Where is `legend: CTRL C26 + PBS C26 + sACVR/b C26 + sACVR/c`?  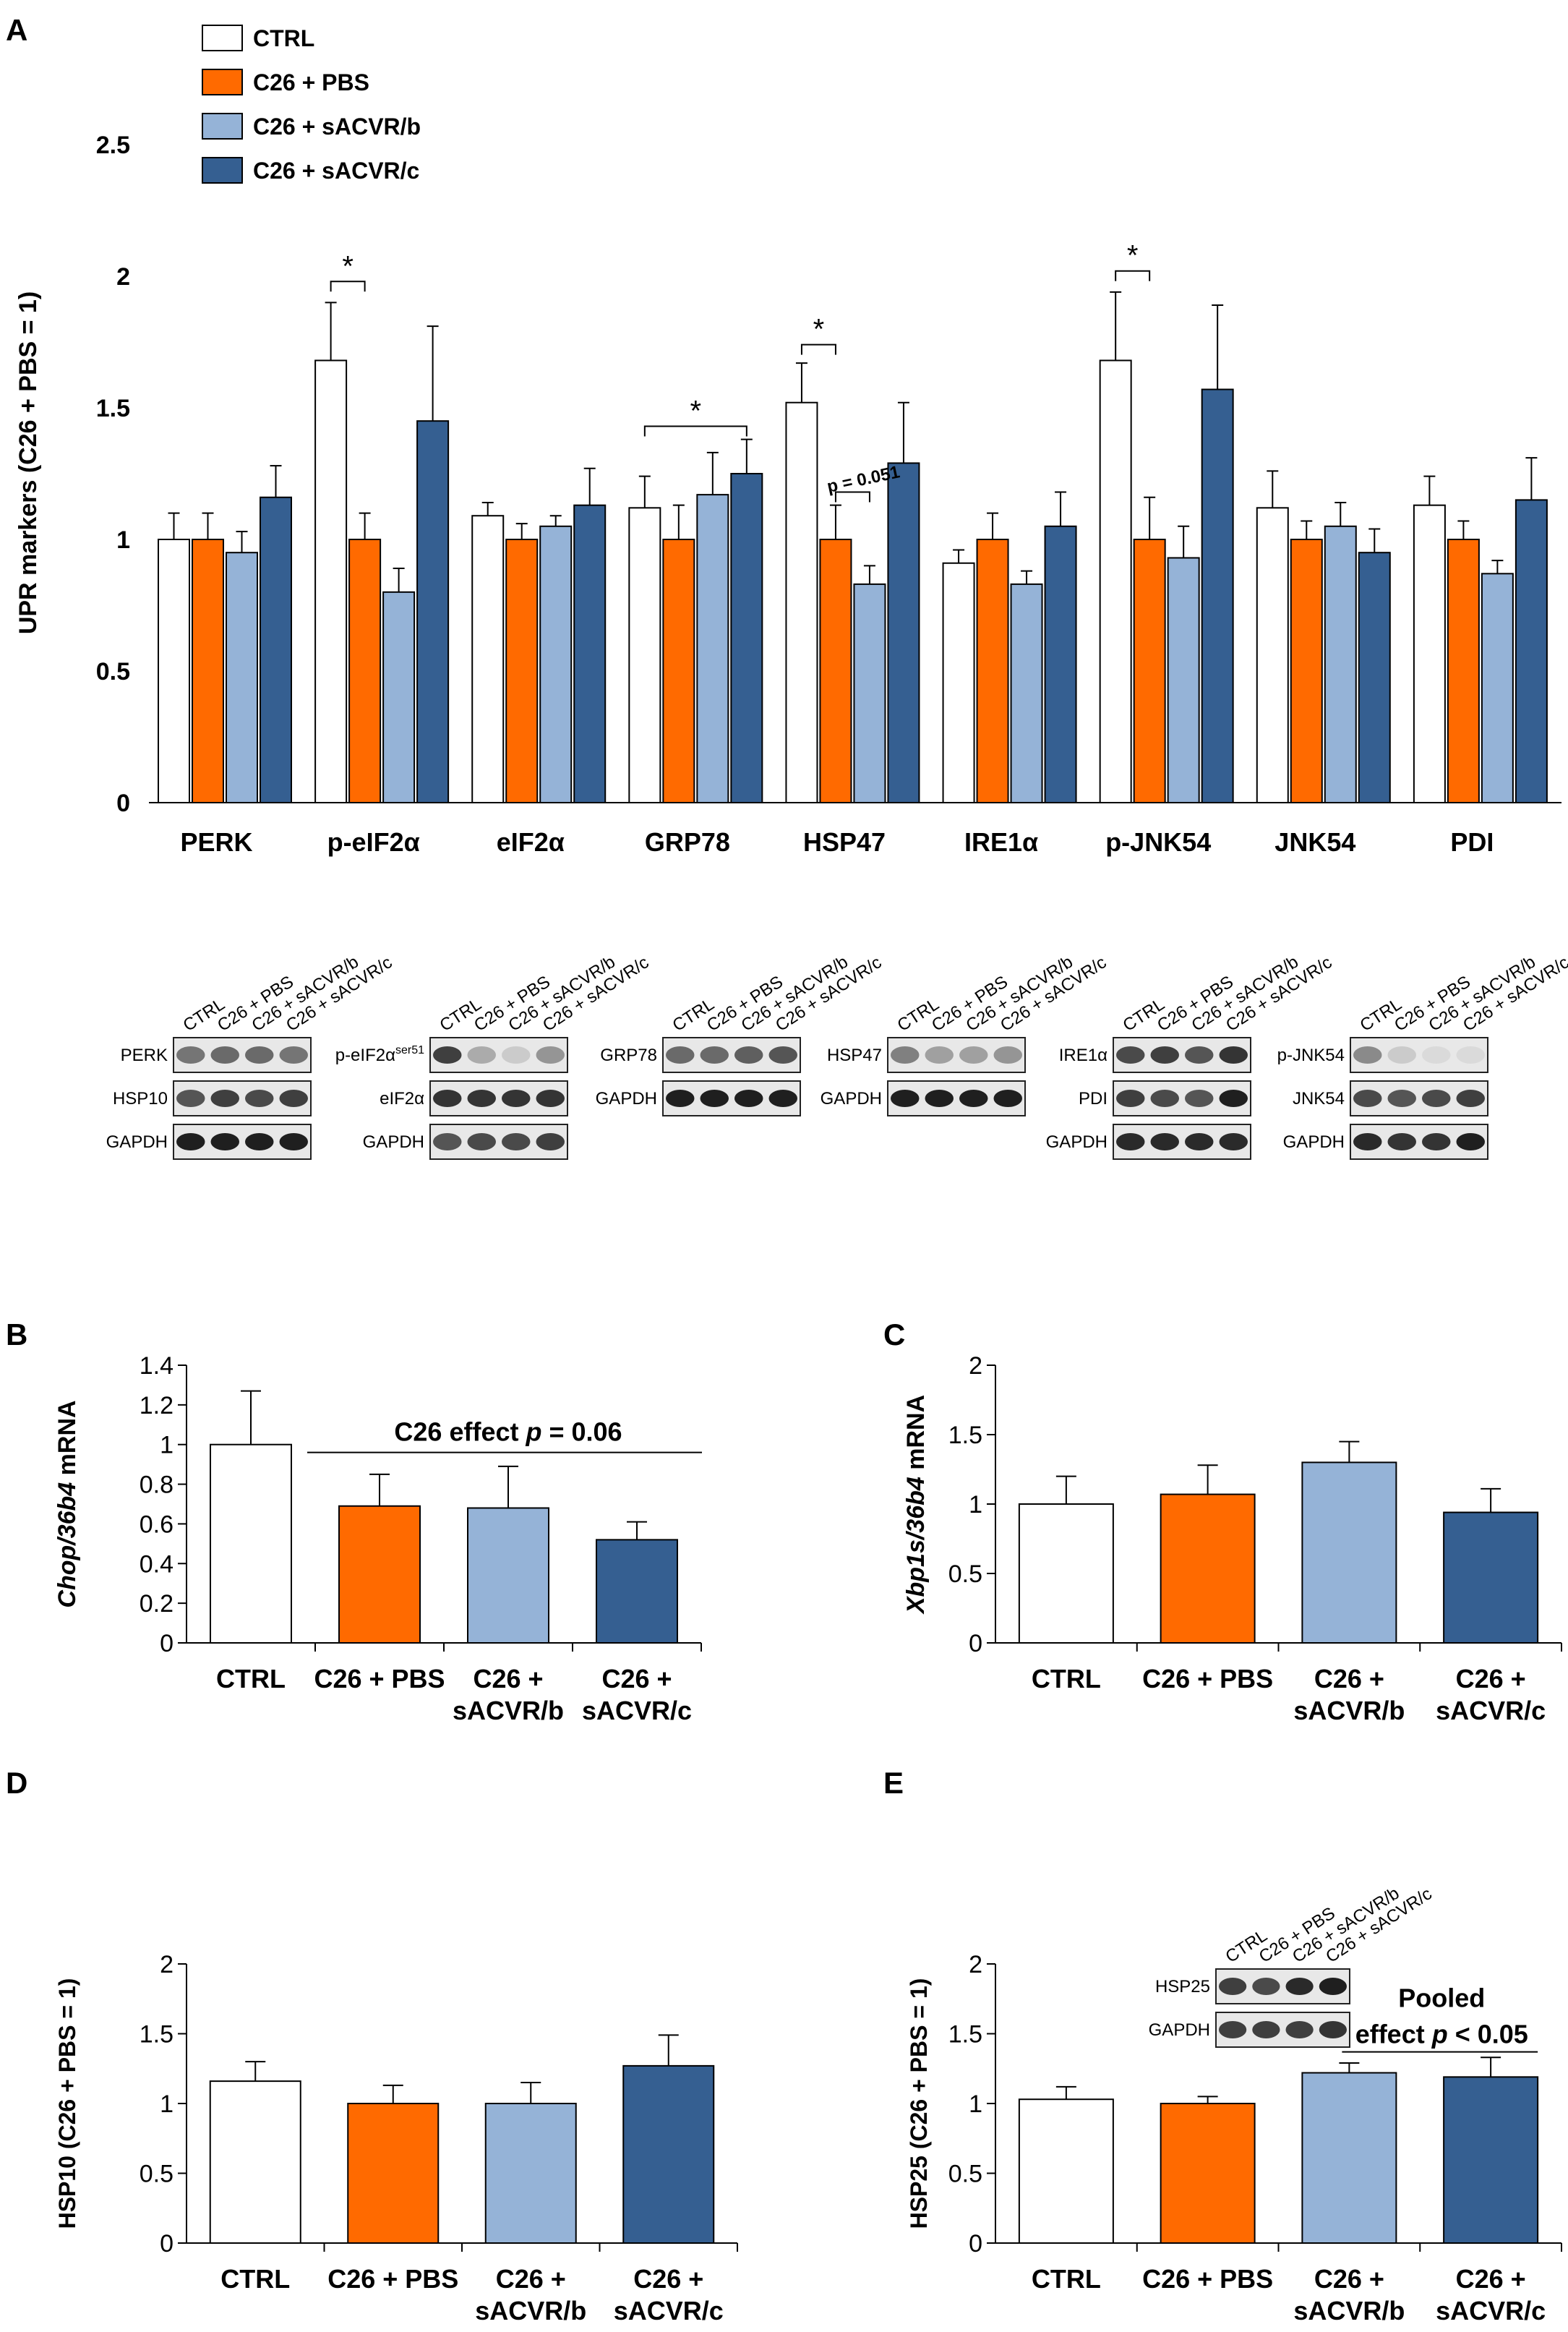
legend: CTRL C26 + PBS C26 + sACVR/b C26 + sACVR/c is located at coordinates (311, 104).